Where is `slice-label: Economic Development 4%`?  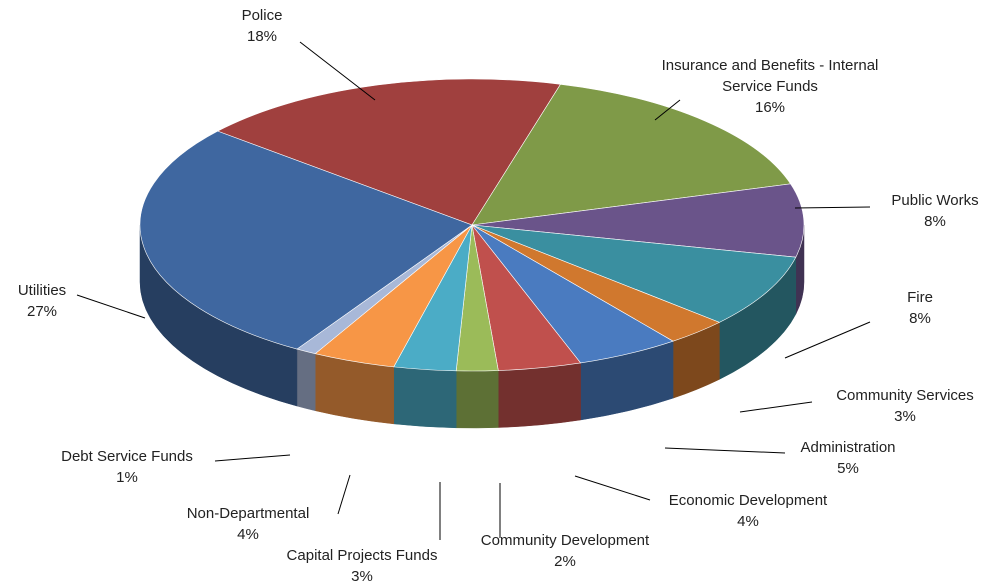 slice-label: Economic Development 4% is located at coordinates (748, 511).